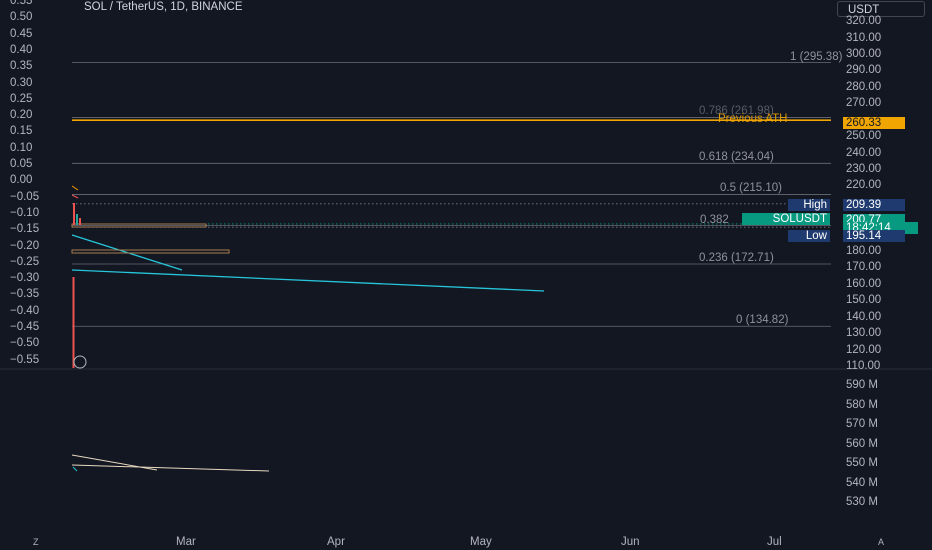 The image size is (932, 550). I want to click on fib-level-label: 0.618 (234.04), so click(736, 157).